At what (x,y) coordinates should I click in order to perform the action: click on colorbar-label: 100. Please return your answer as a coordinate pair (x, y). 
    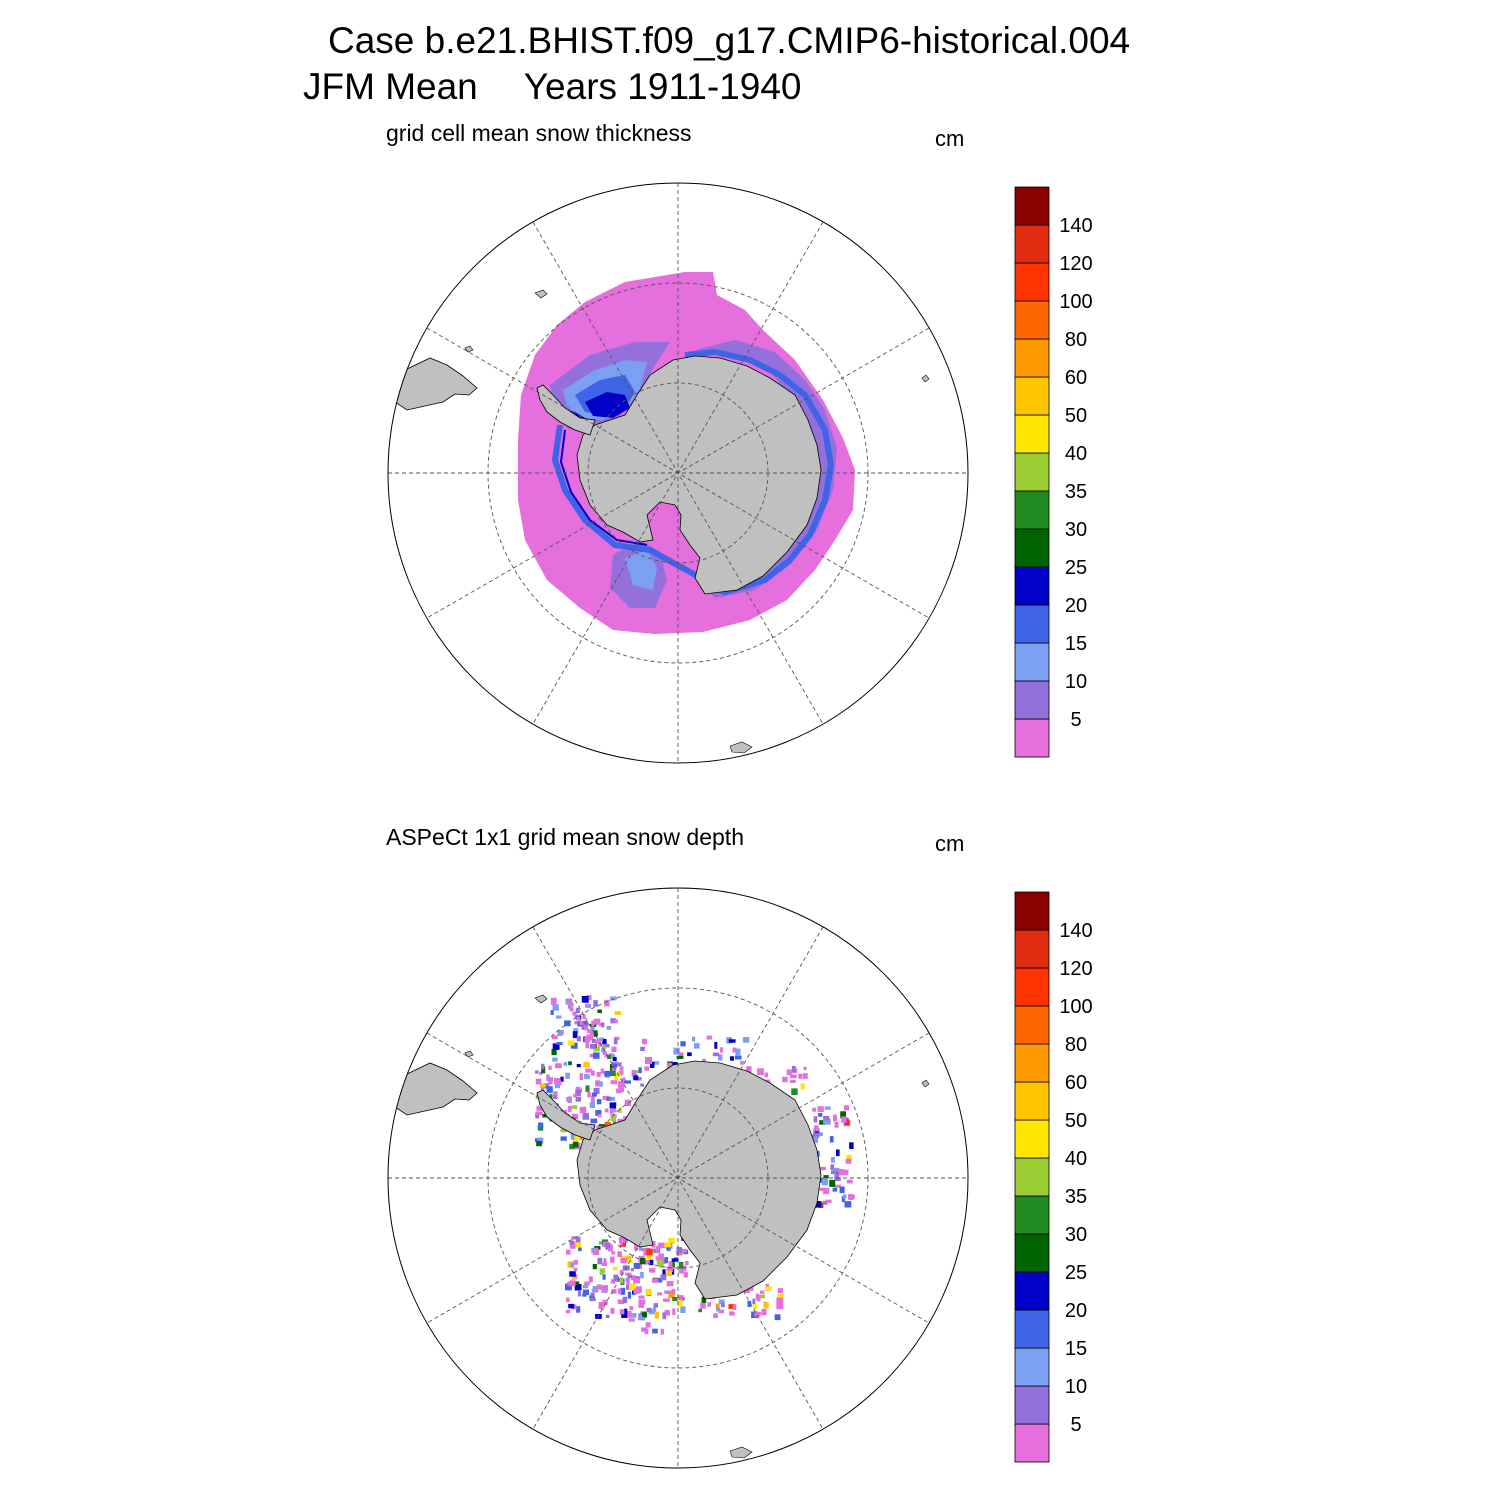
    Looking at the image, I should click on (1075, 1007).